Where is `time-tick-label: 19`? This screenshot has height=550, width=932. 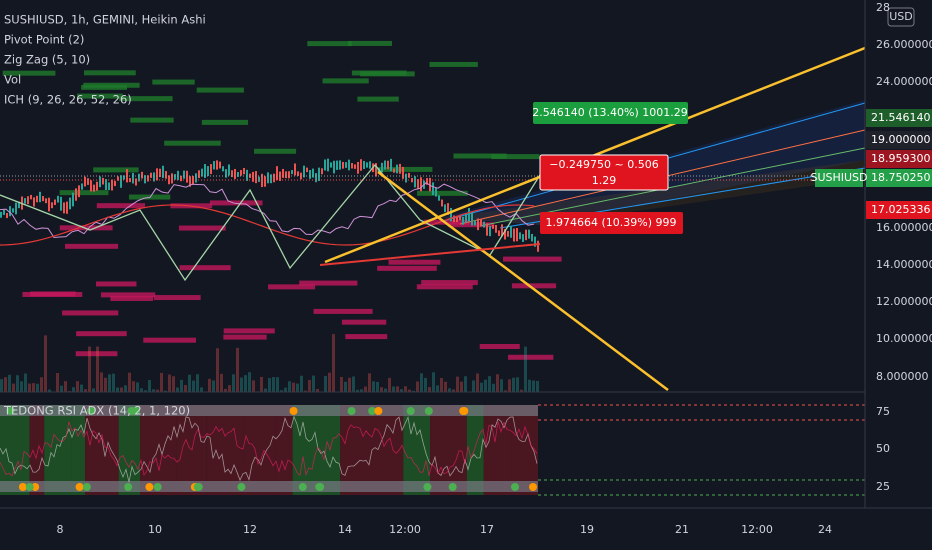
time-tick-label: 19 is located at coordinates (587, 529).